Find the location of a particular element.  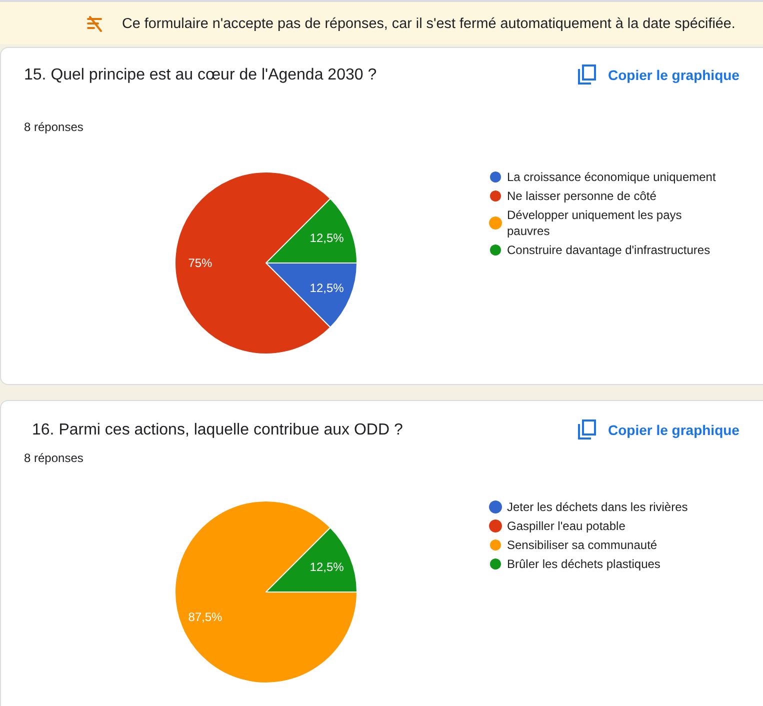

legend-label: Gaspiller l'eau potable is located at coordinates (566, 526).